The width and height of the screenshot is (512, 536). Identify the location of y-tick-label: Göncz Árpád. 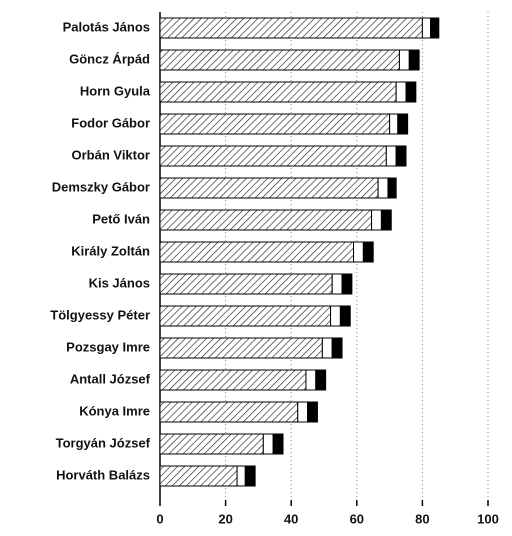
(109, 58).